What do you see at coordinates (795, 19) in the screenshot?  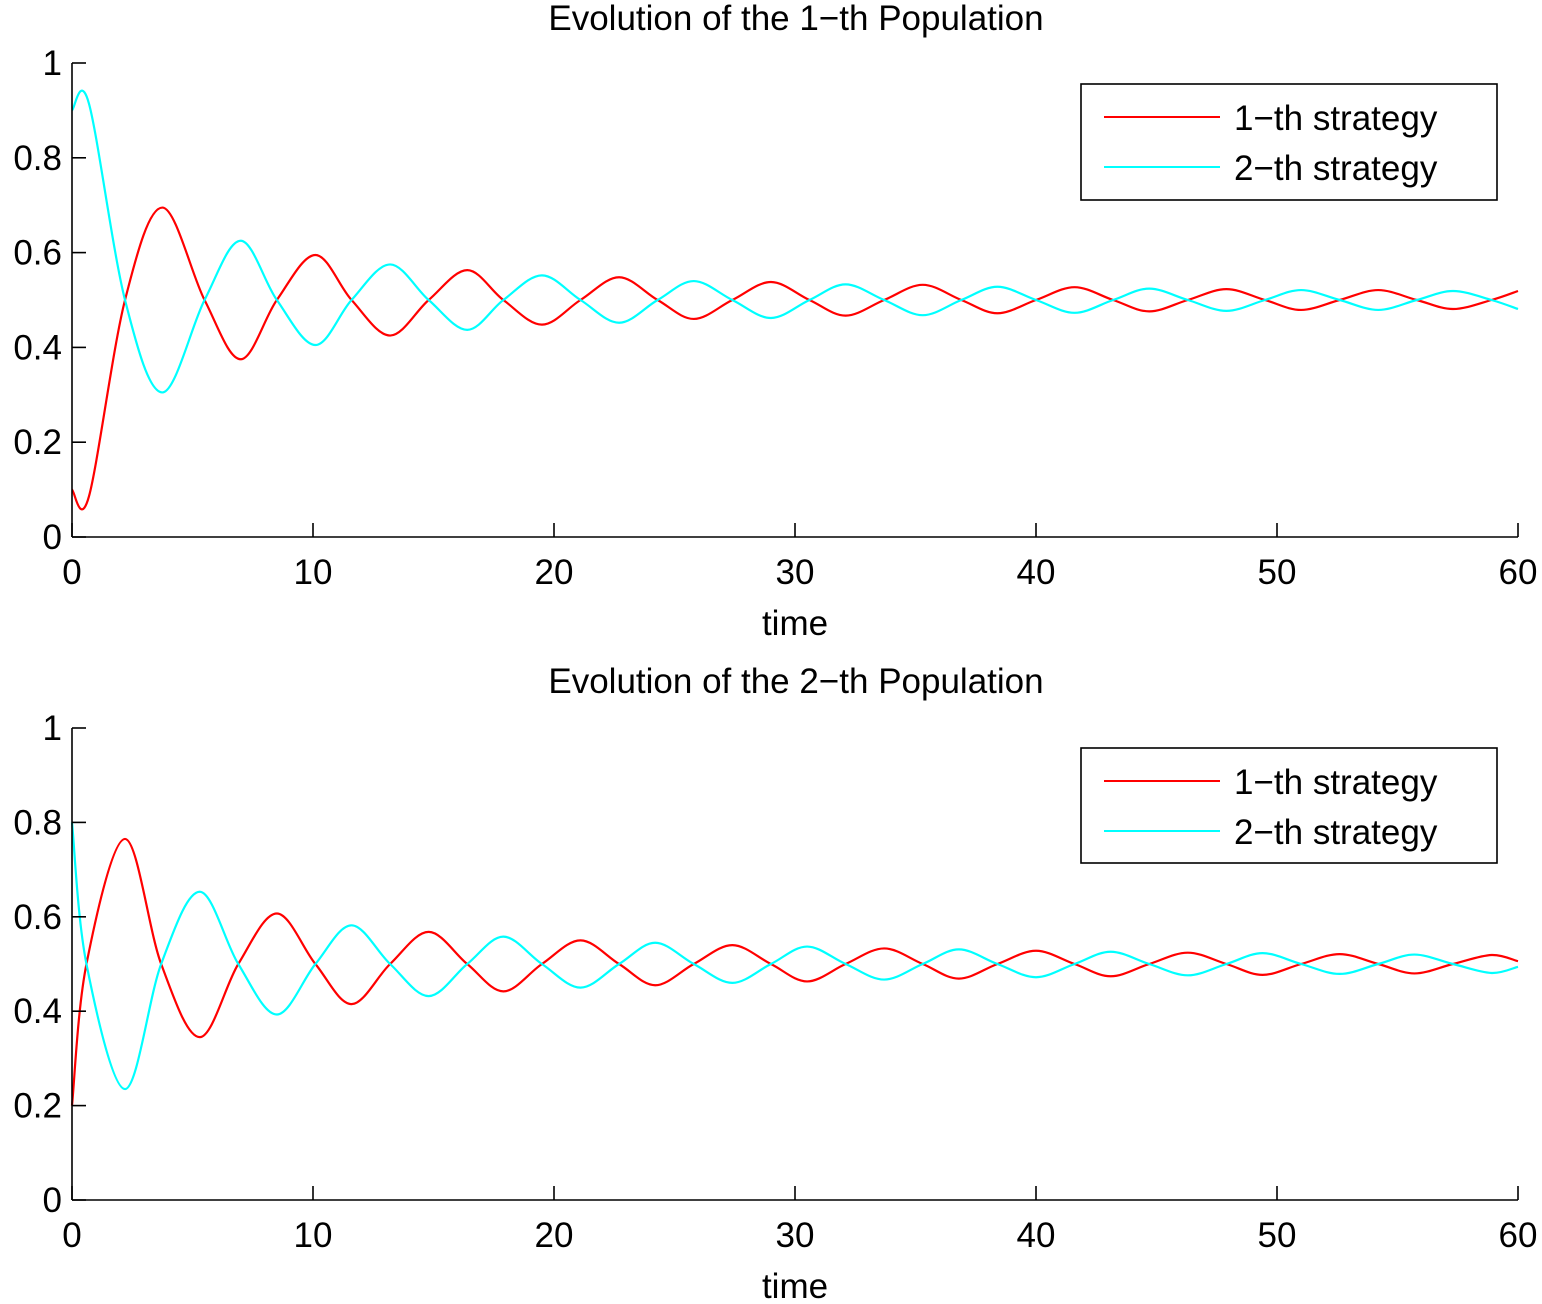 I see `chart-title: Evolution of the 1−th Population` at bounding box center [795, 19].